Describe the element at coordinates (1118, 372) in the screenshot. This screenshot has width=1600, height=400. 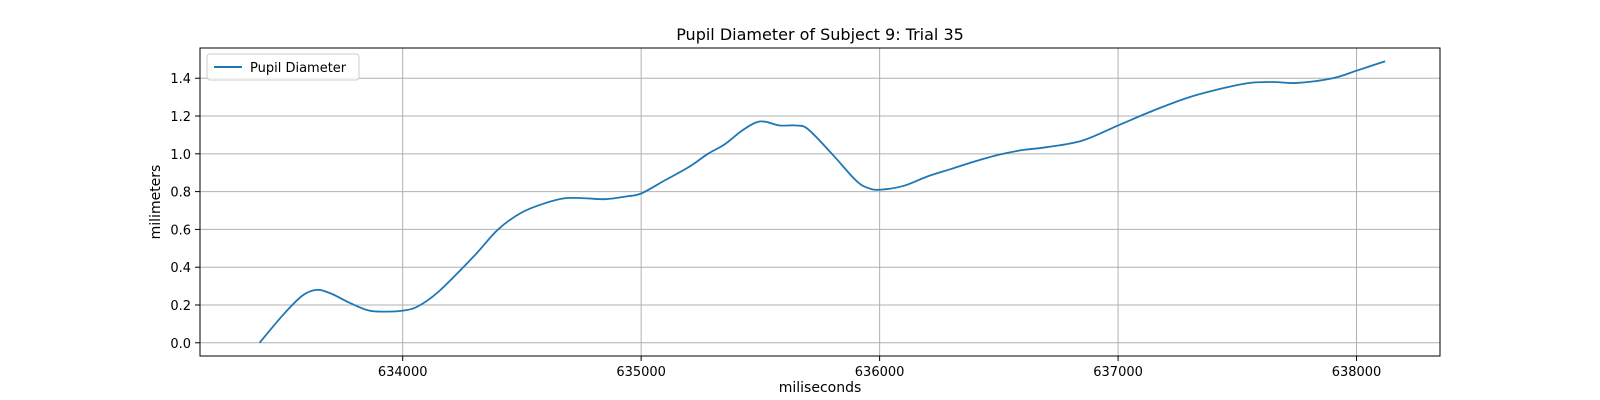
I see `x-tick-label: 637000` at that location.